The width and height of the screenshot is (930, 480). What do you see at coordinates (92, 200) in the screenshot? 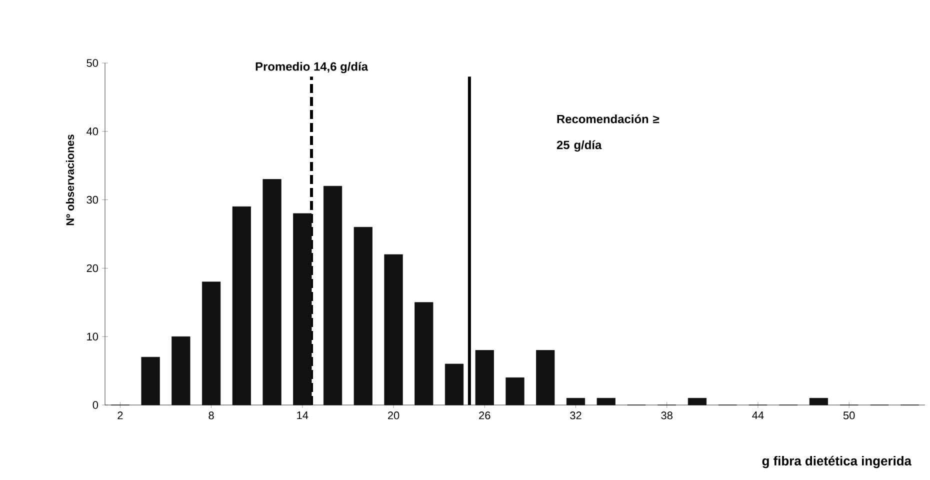
I see `y-tick-label: 30` at bounding box center [92, 200].